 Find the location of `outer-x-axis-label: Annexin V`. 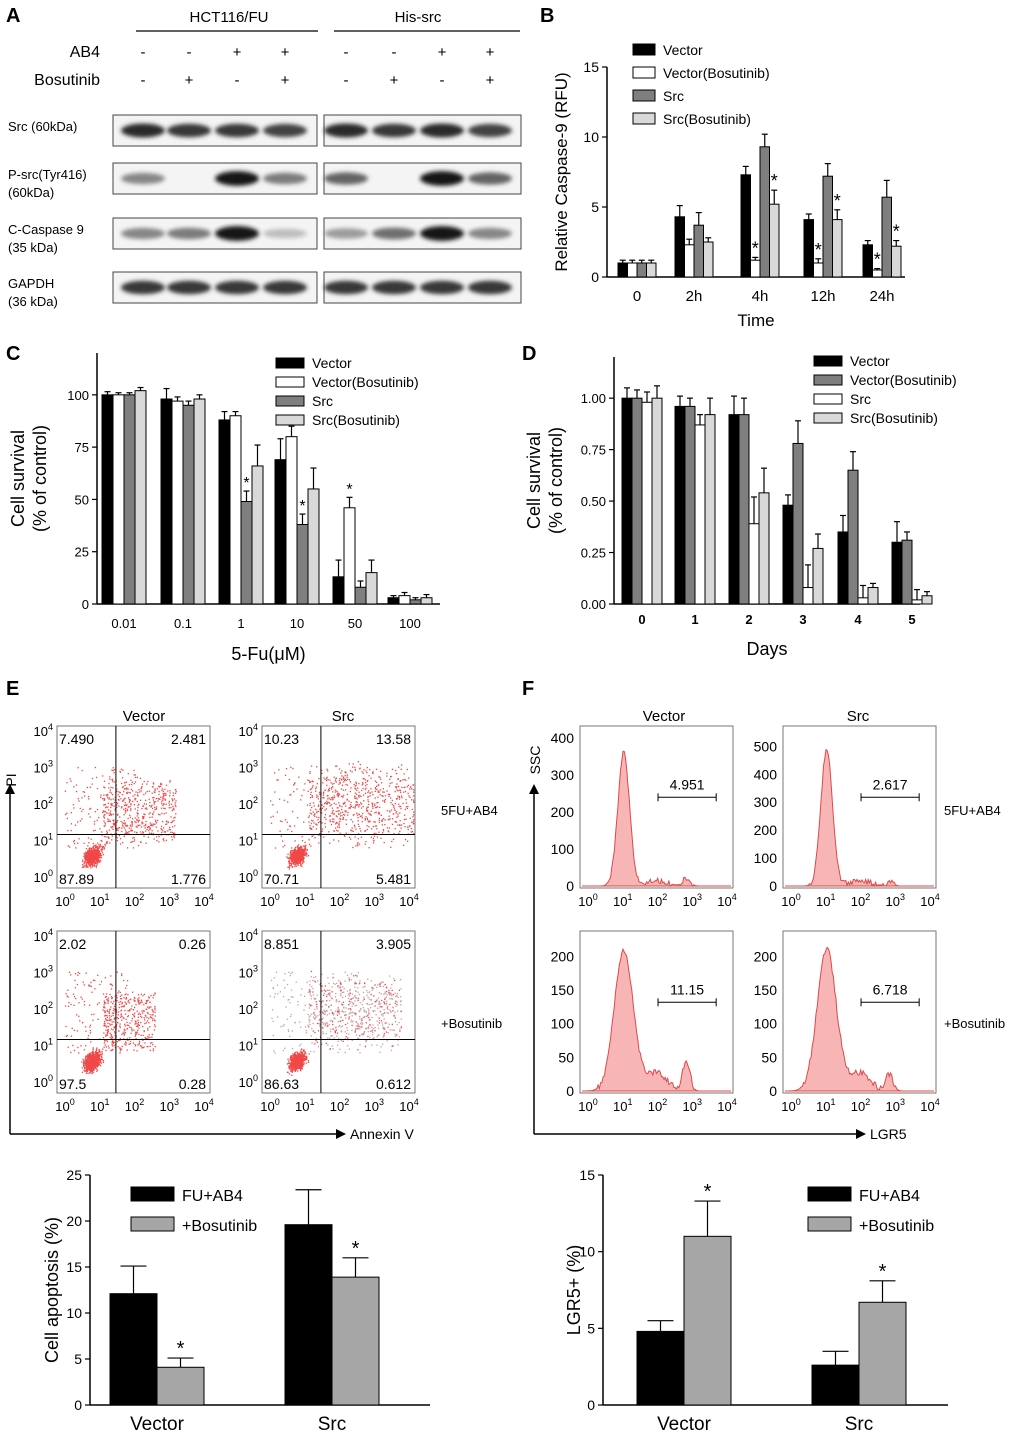

outer-x-axis-label: Annexin V is located at coordinates (382, 1134).